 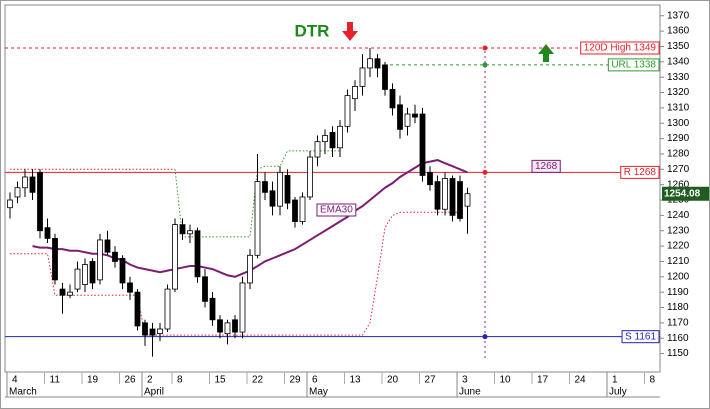 I want to click on month-label: May, so click(x=318, y=392).